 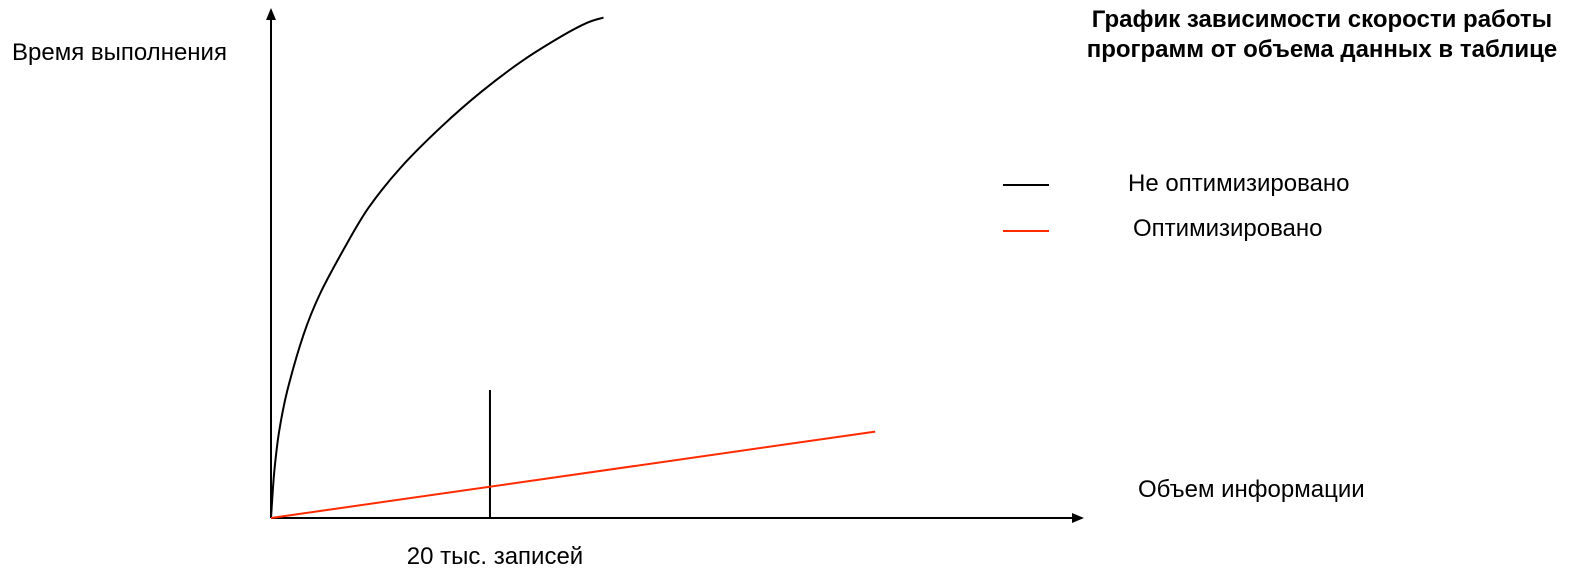 I want to click on y-axis-label: Время выполнения, so click(x=119, y=52).